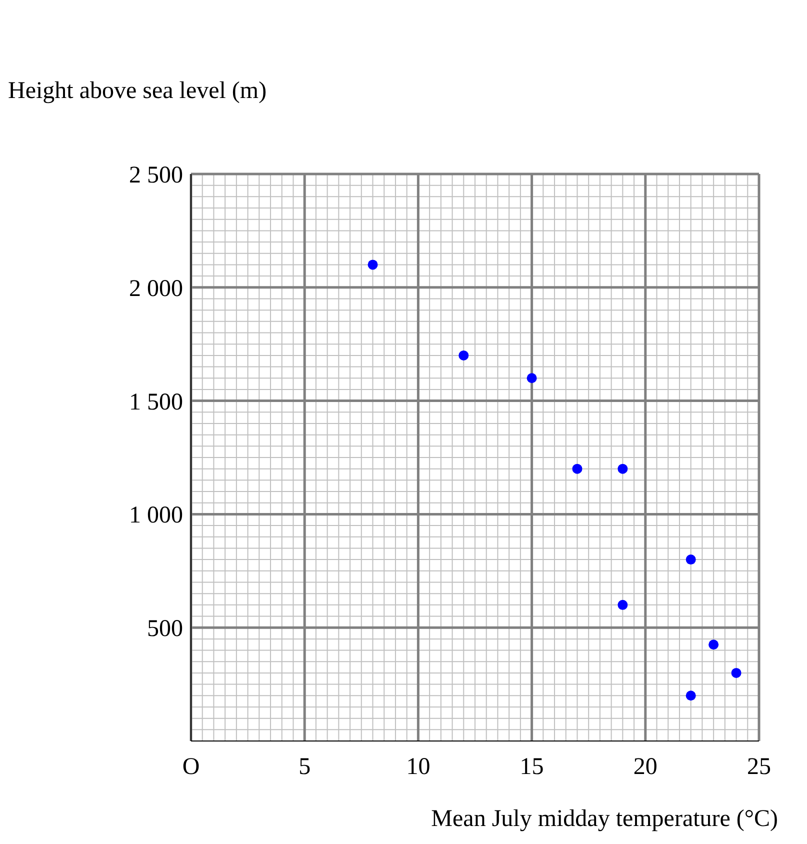  Describe the element at coordinates (304, 767) in the screenshot. I see `x-tick-label: 5` at that location.